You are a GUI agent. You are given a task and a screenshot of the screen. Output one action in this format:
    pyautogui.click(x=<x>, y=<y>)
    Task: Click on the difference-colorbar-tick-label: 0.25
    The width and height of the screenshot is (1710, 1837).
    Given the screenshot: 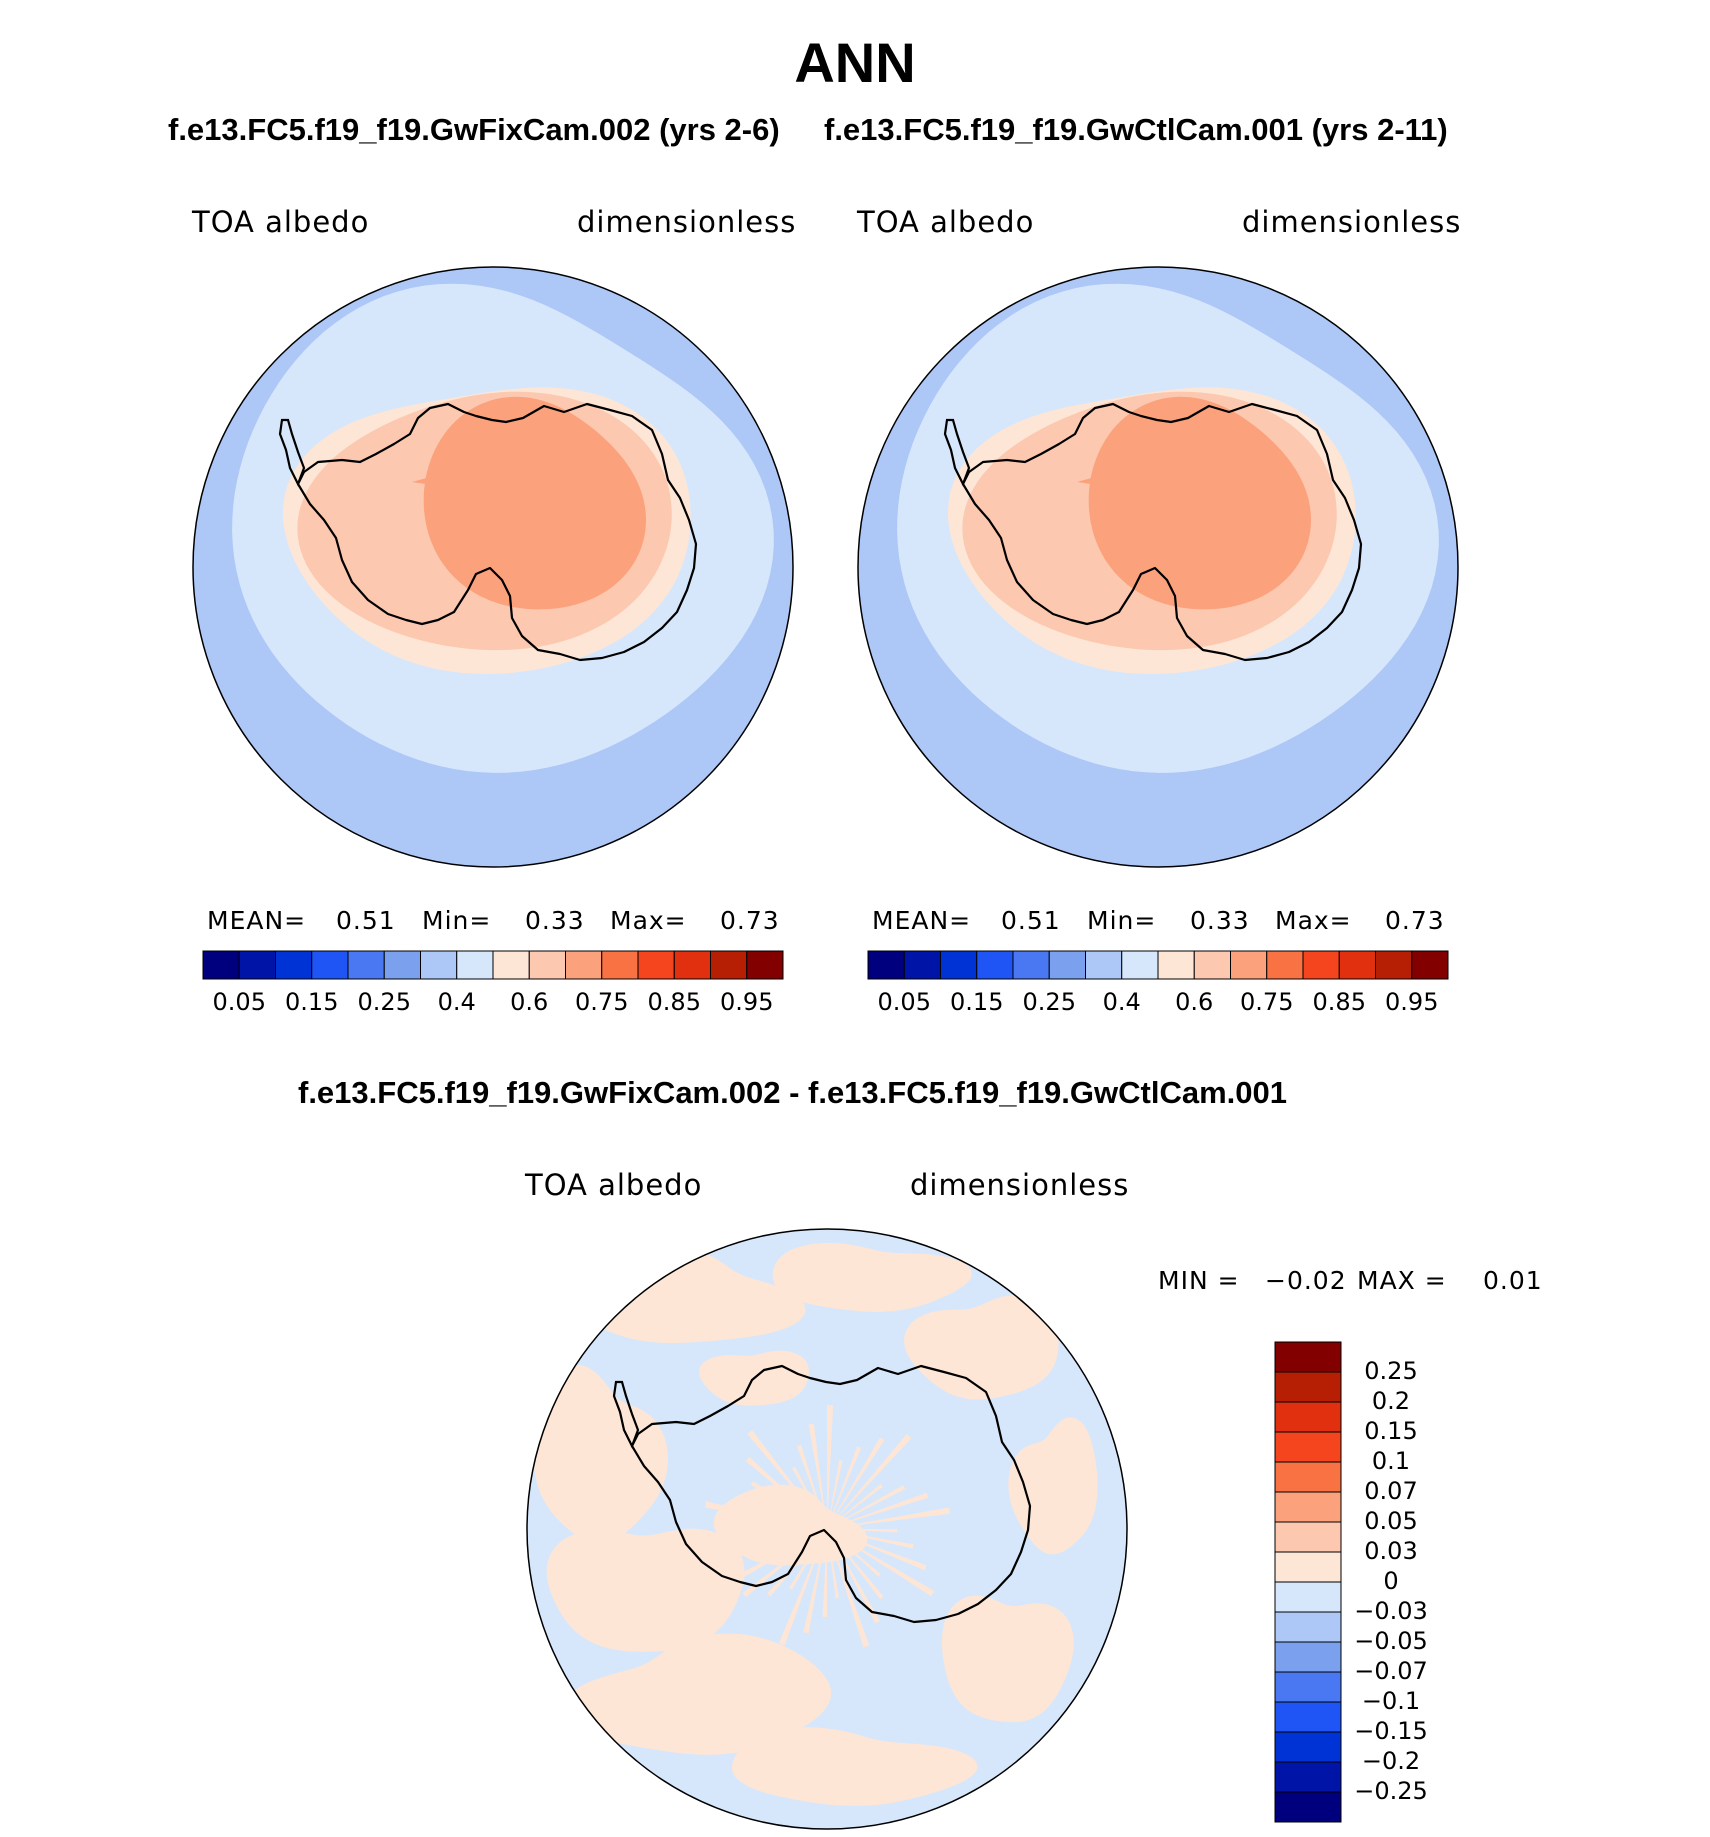 What is the action you would take?
    pyautogui.click(x=1391, y=1371)
    